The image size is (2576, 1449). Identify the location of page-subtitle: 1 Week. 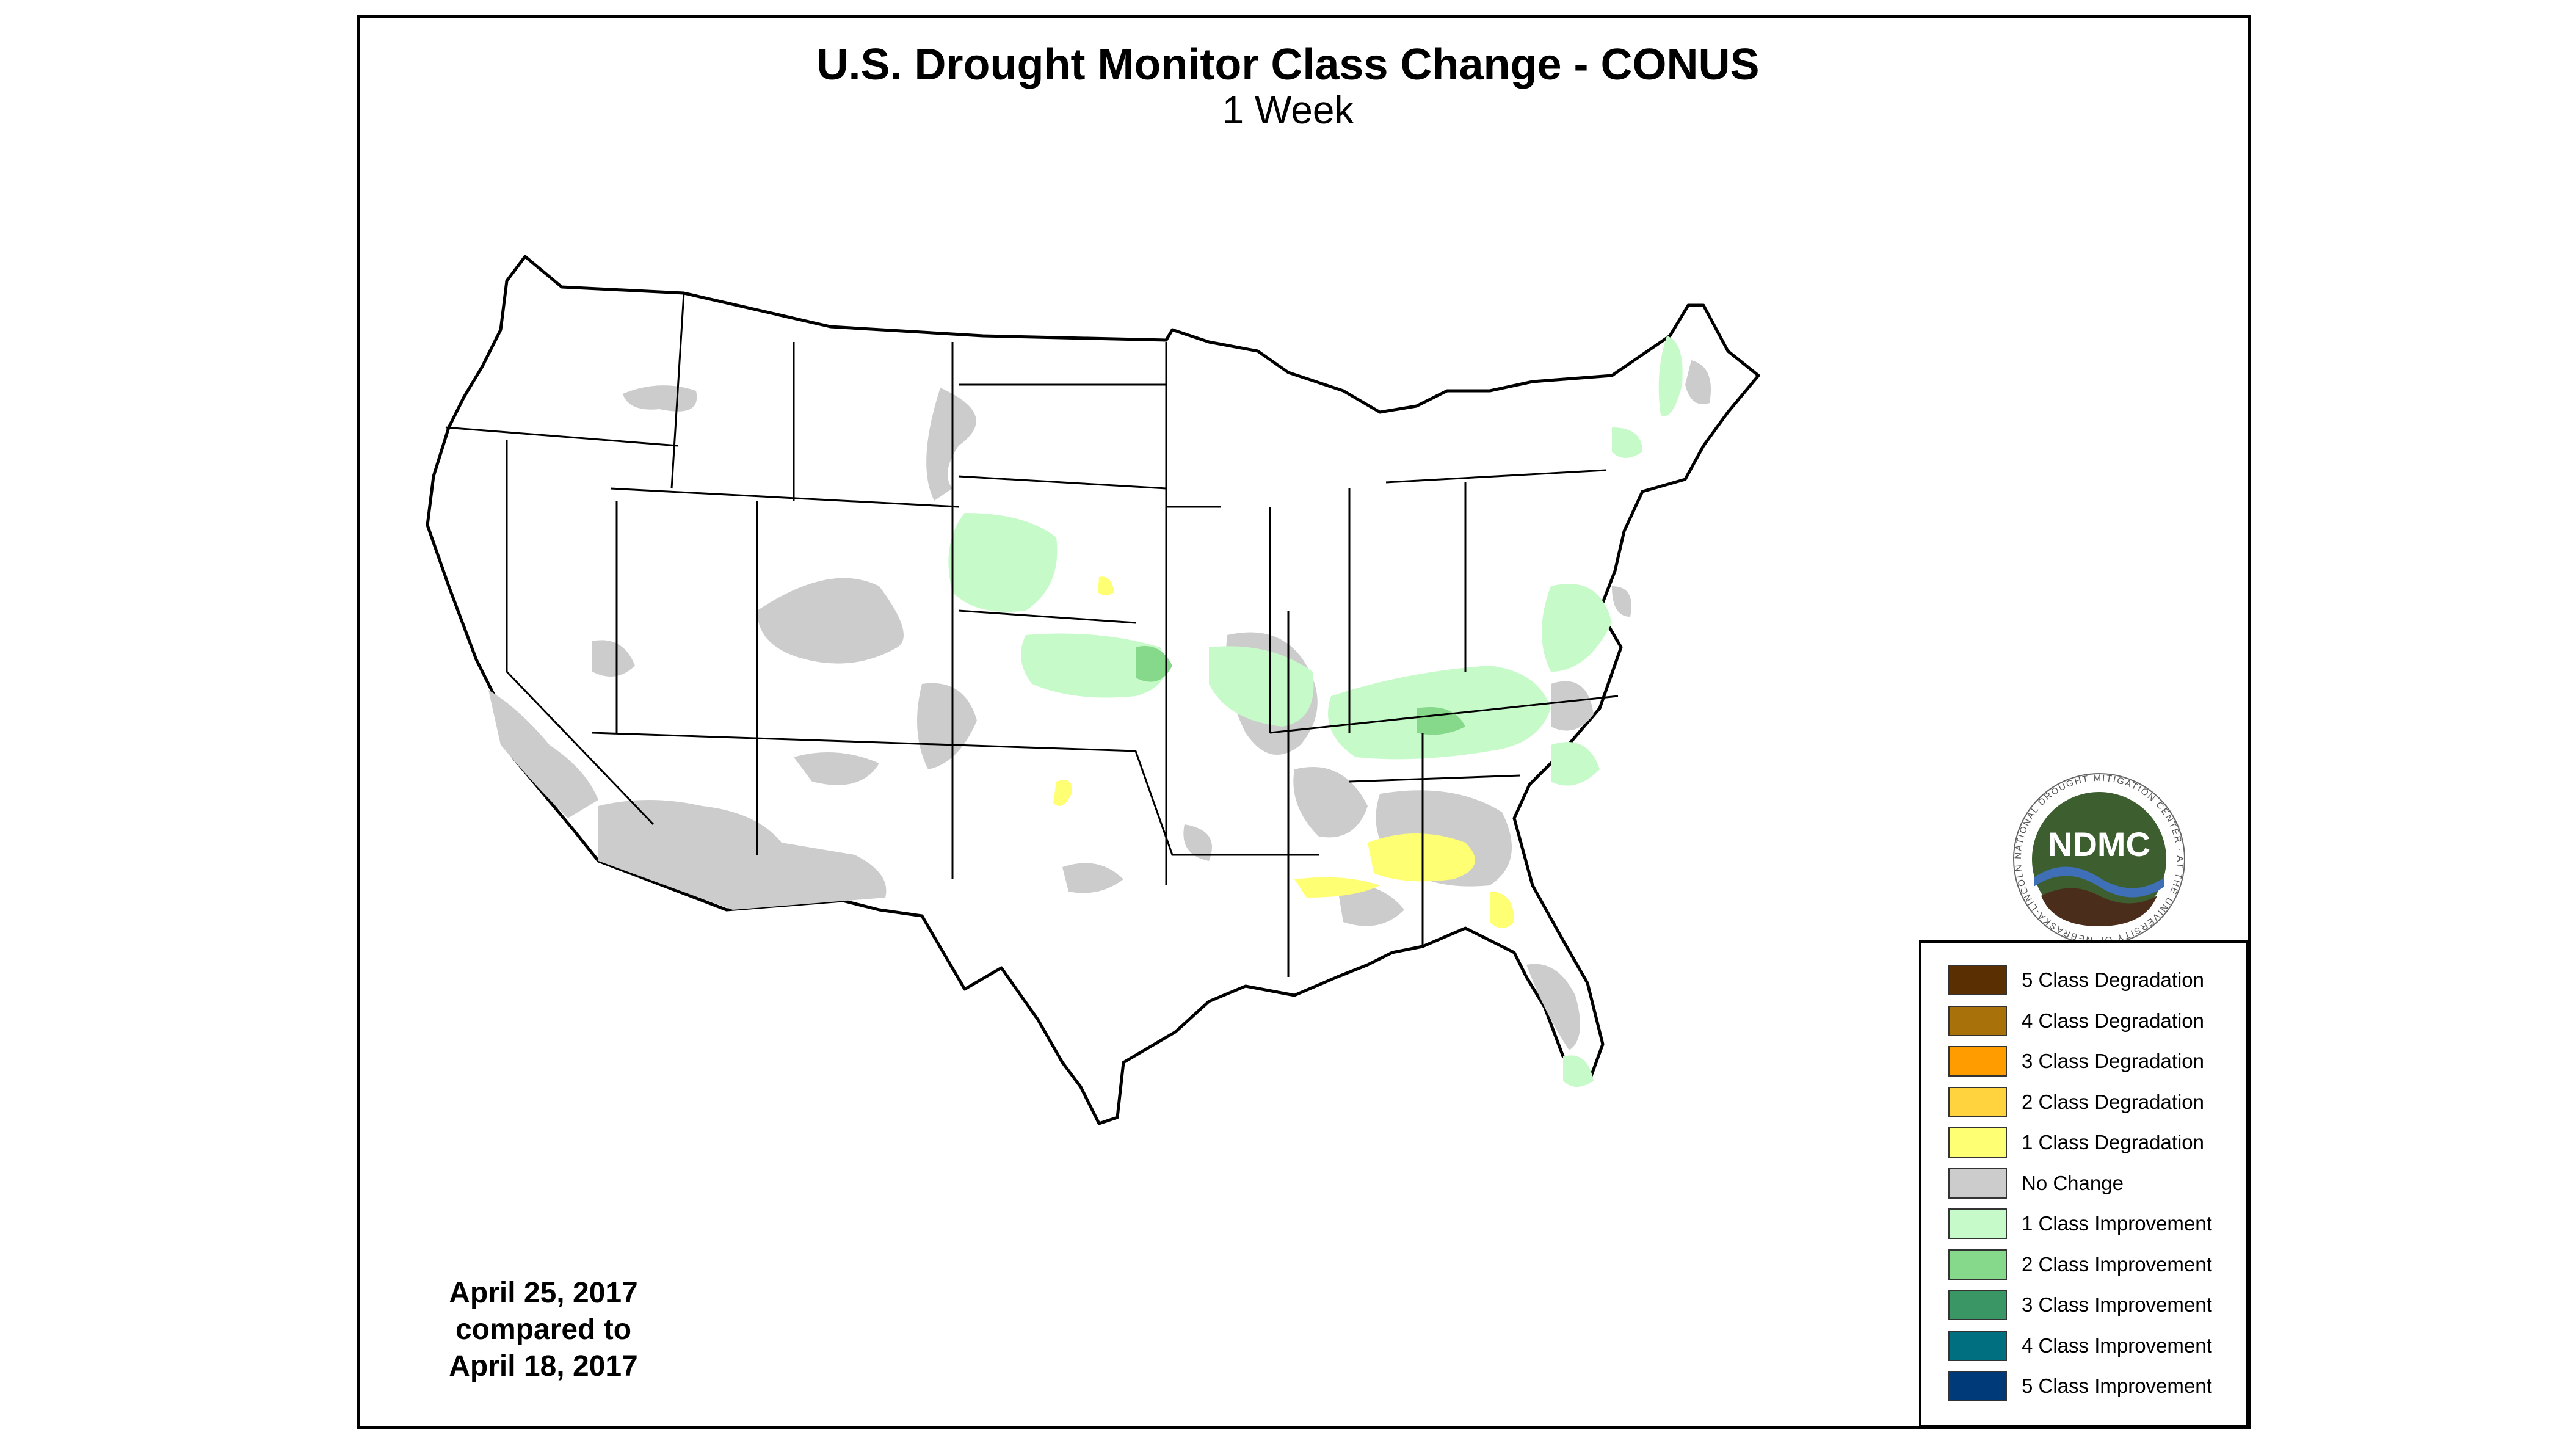
(1288, 110).